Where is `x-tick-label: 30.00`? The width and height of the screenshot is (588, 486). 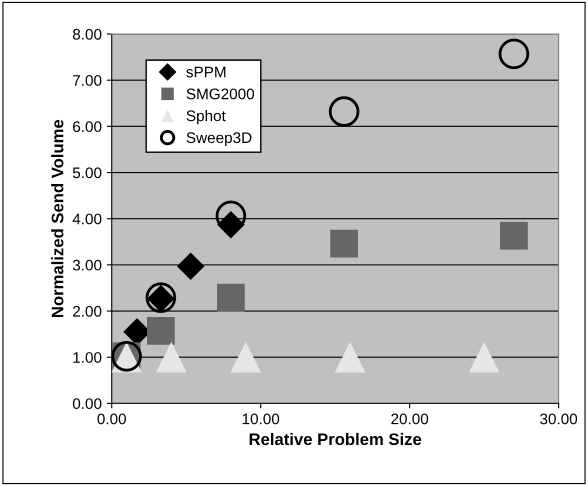 x-tick-label: 30.00 is located at coordinates (559, 419).